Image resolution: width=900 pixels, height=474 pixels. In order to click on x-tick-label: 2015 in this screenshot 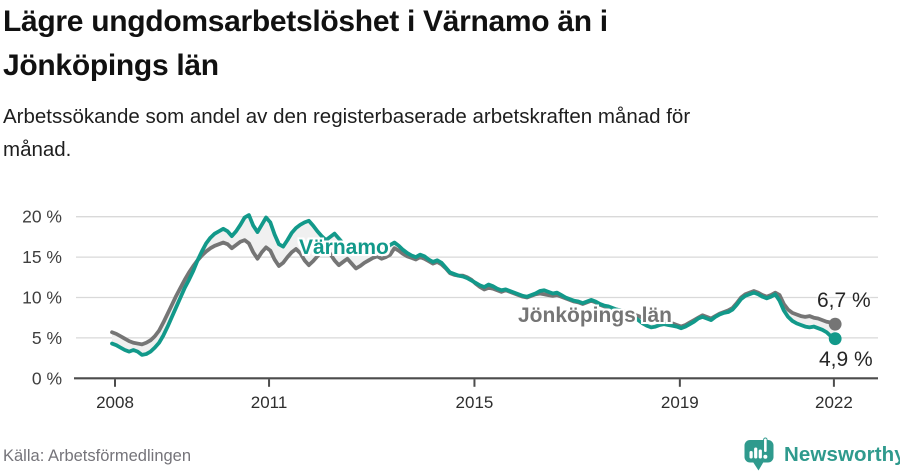, I will do `click(475, 402)`.